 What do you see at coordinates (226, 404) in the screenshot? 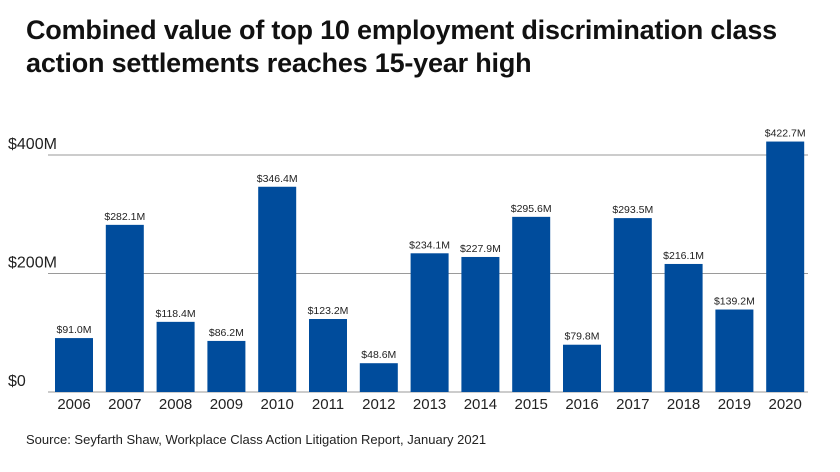
I see `x-category-label: 2009` at bounding box center [226, 404].